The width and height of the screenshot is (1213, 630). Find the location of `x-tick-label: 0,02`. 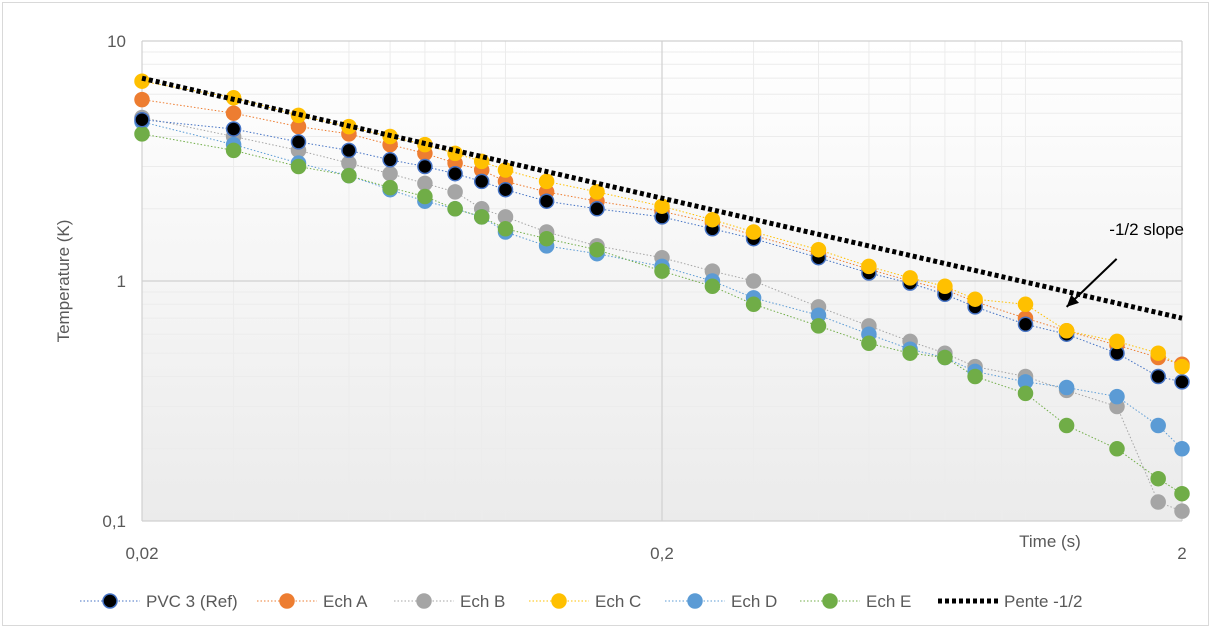

x-tick-label: 0,02 is located at coordinates (141, 553).